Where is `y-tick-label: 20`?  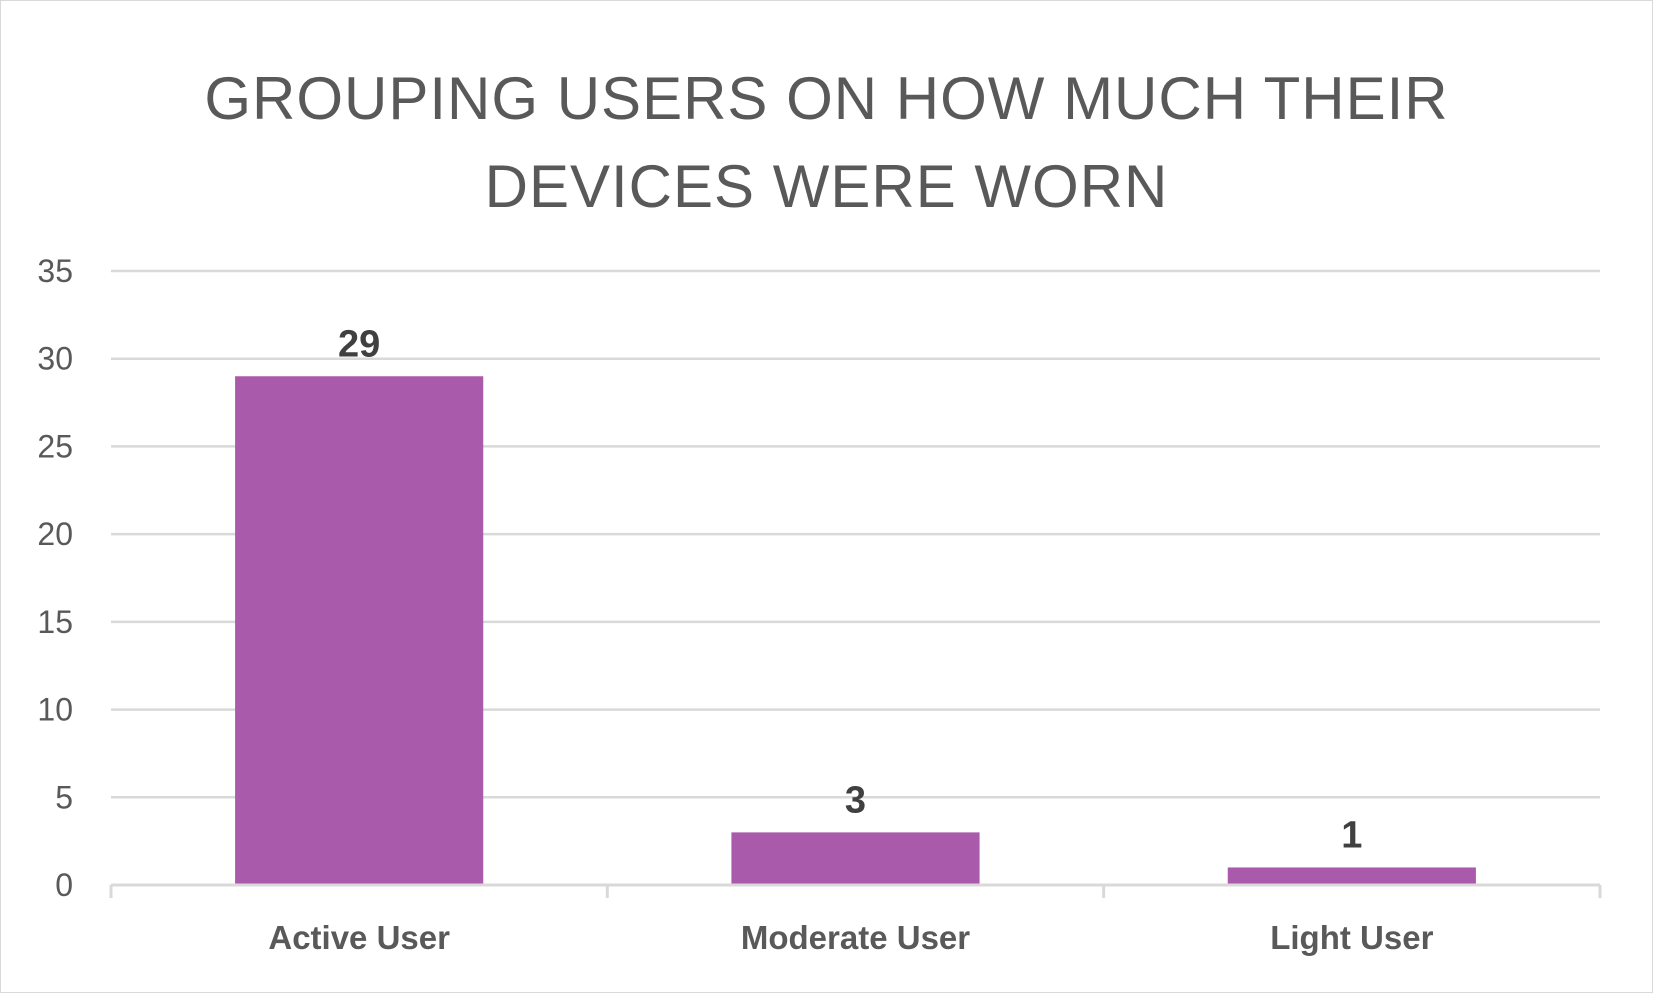
y-tick-label: 20 is located at coordinates (55, 534).